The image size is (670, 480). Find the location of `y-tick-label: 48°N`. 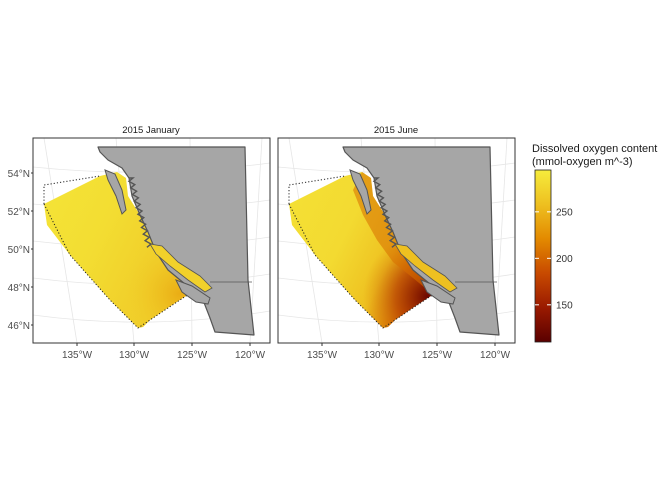

y-tick-label: 48°N is located at coordinates (19, 288).